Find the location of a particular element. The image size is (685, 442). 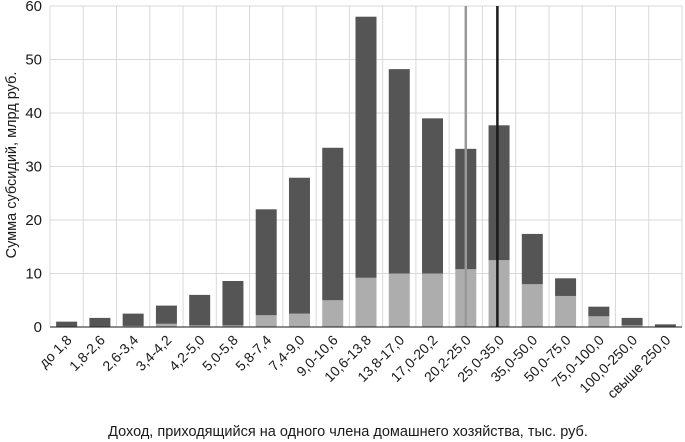

reference-lines is located at coordinates (481, 166).